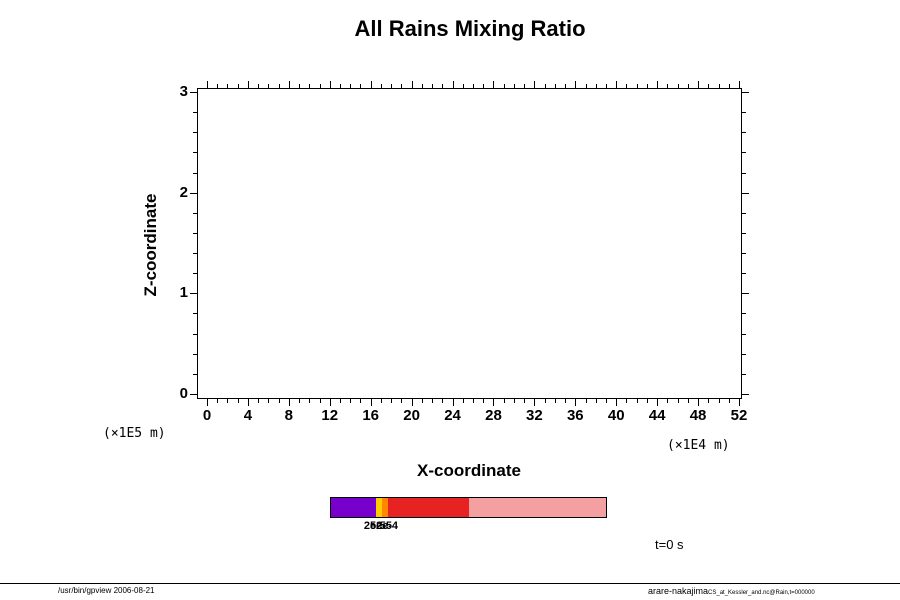 Image resolution: width=900 pixels, height=600 pixels. Describe the element at coordinates (150, 245) in the screenshot. I see `y-axis-label: Z-coordinate` at that location.